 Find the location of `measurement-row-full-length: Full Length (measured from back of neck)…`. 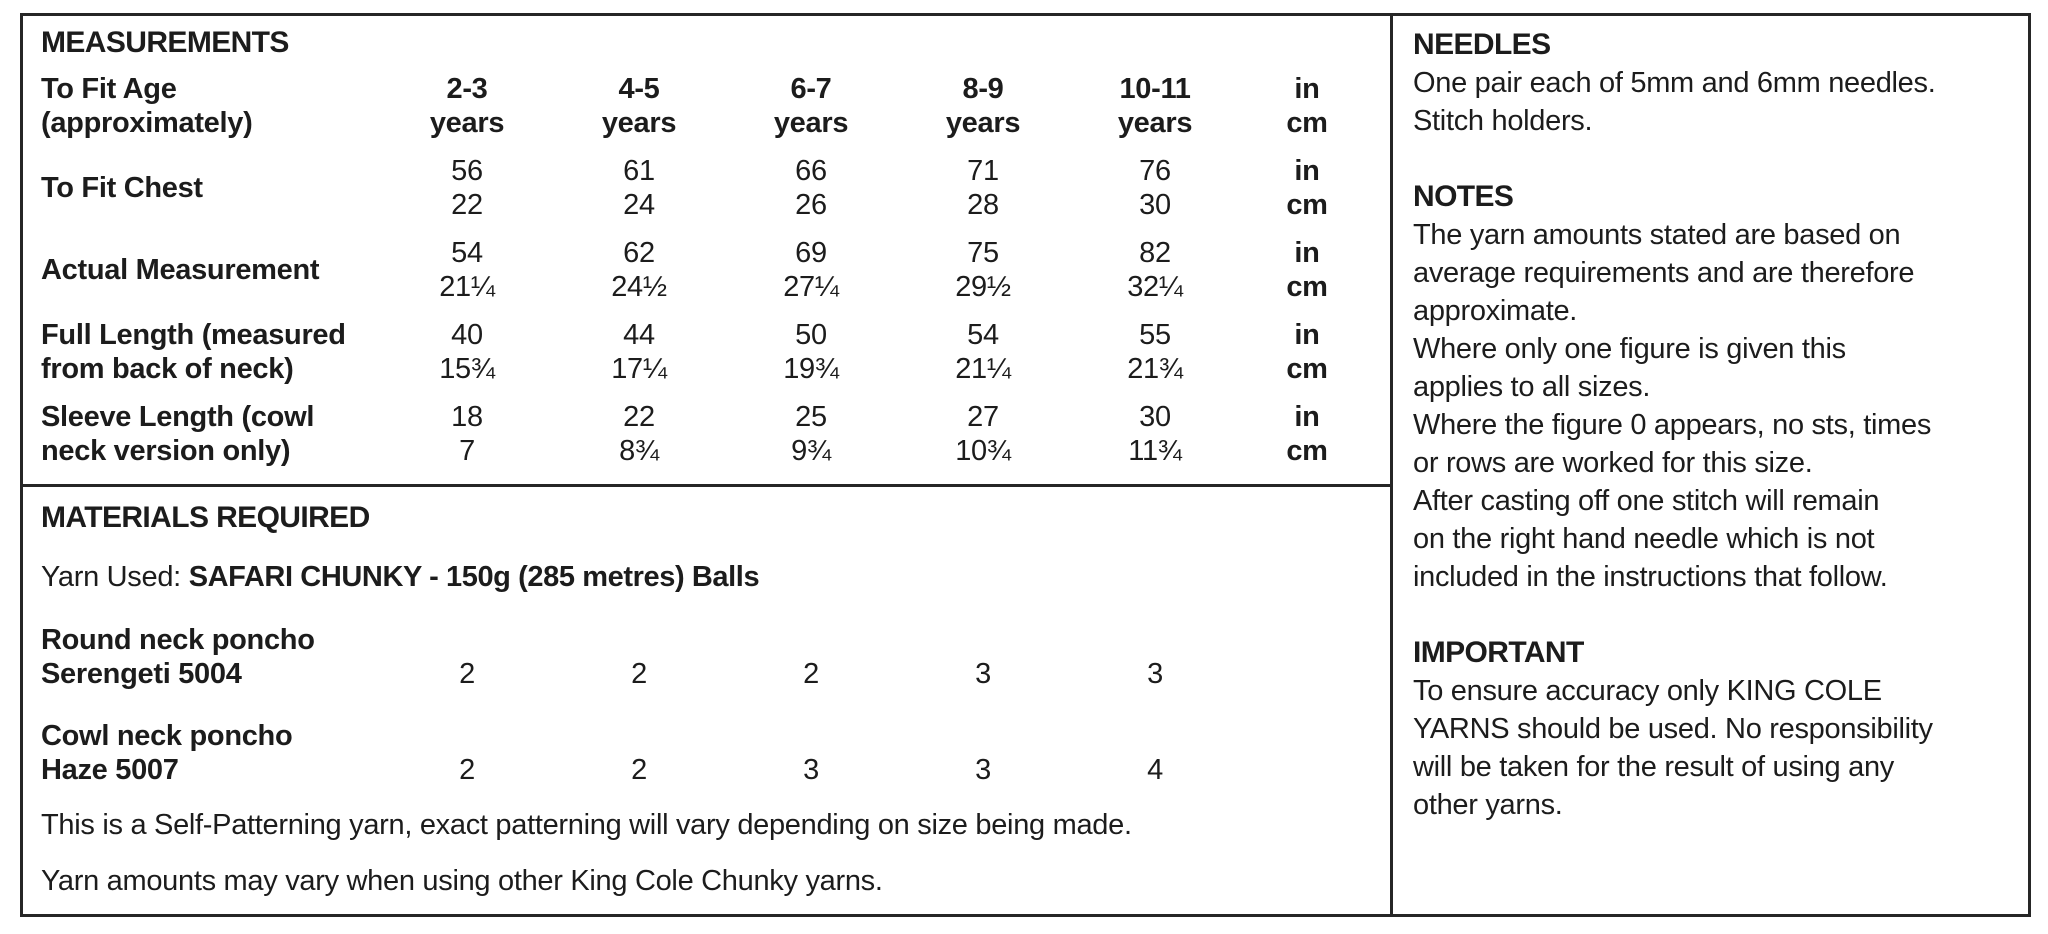

measurement-row-full-length: Full Length (measured from back of neck)… is located at coordinates (707, 345).